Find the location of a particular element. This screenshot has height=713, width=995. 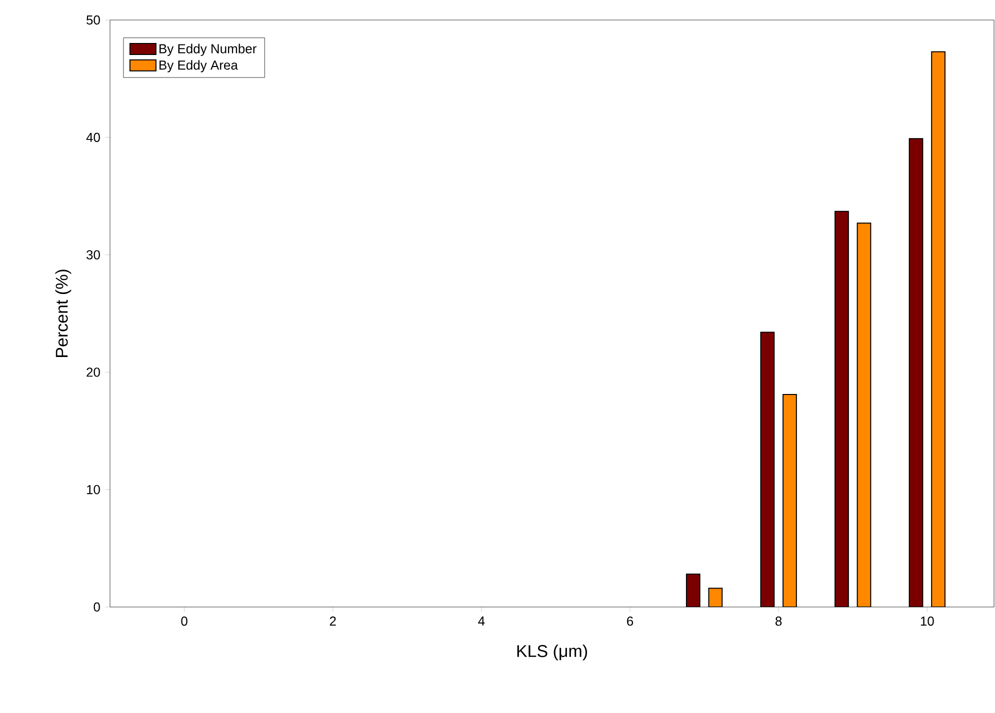

x-tick-label: 6 is located at coordinates (630, 621).